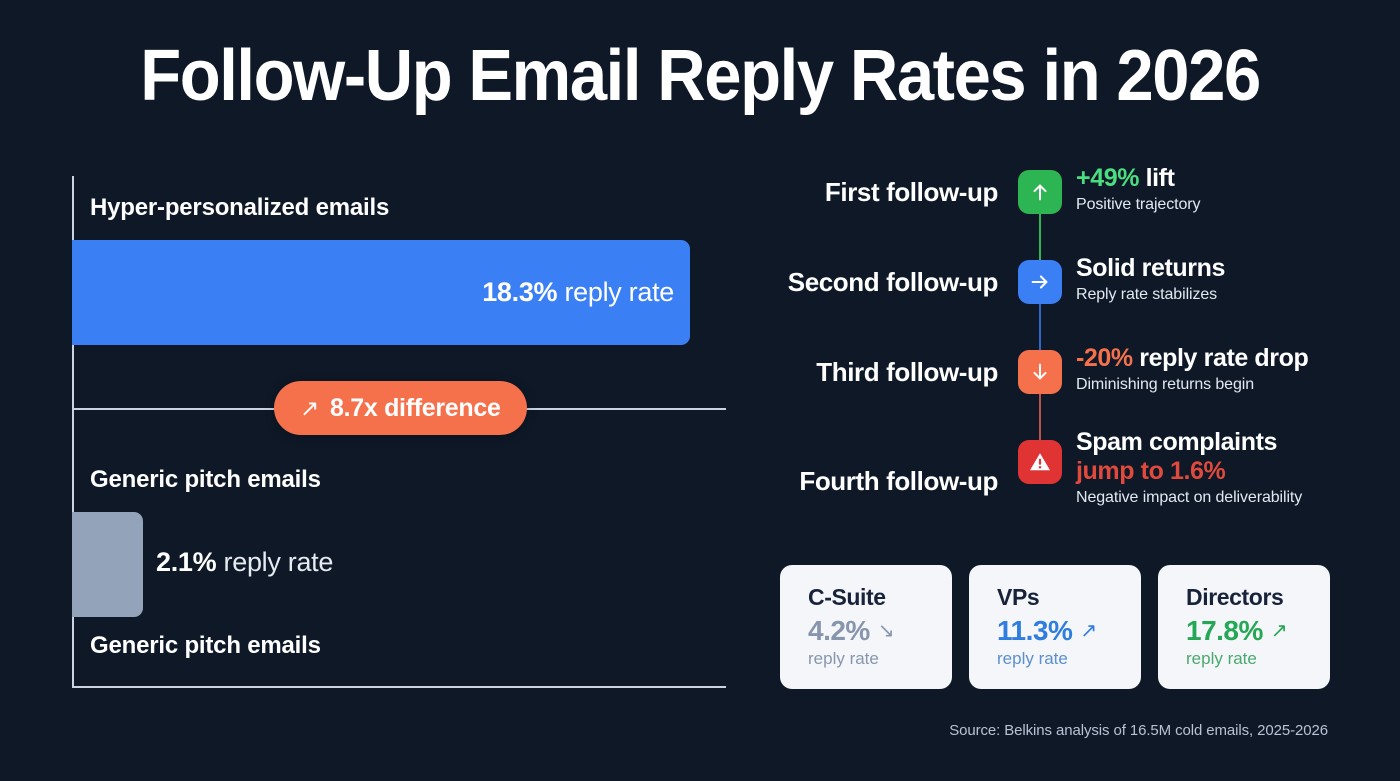 This screenshot has height=781, width=1400. What do you see at coordinates (1218, 178) in the screenshot?
I see `timeline-headline-first: +49% lift` at bounding box center [1218, 178].